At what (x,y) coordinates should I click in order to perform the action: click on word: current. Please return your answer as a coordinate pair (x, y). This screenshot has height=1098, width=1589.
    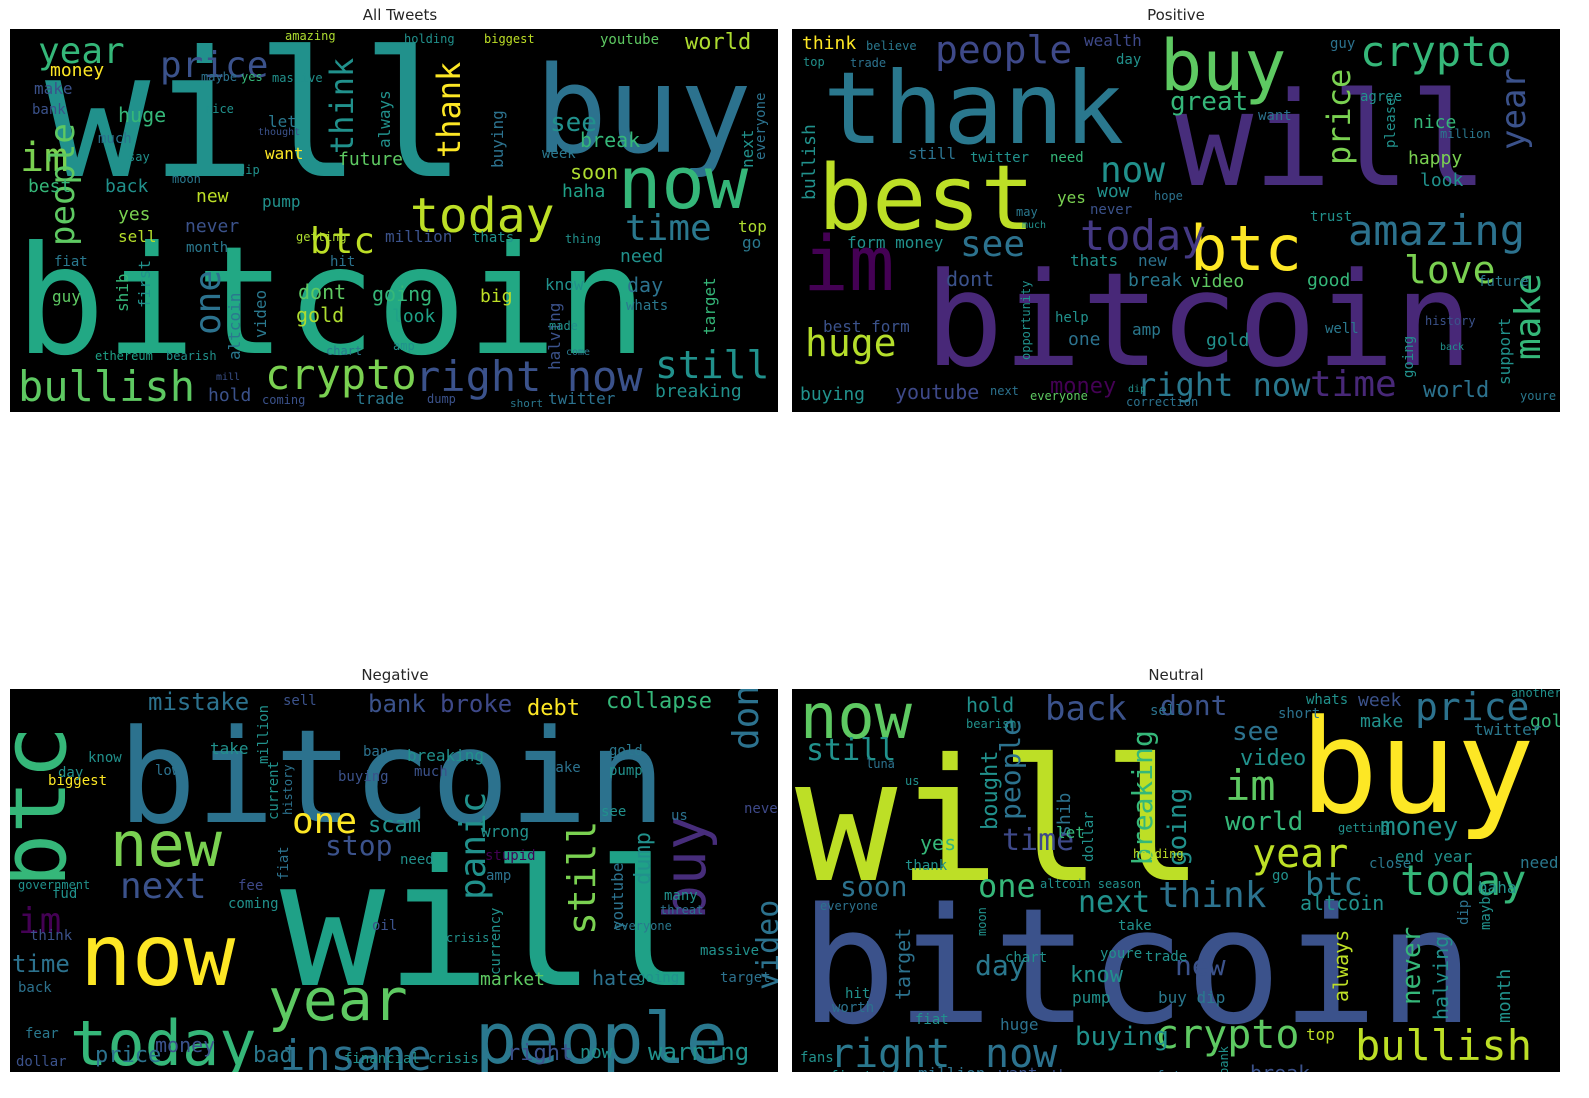
    Looking at the image, I should click on (274, 790).